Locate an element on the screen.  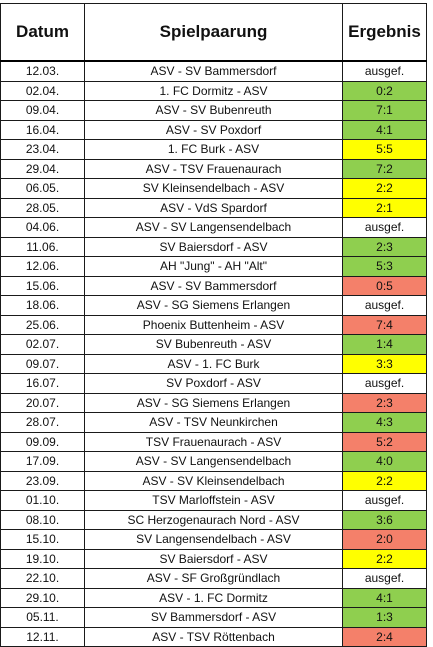
row-match: ASV - TSV Neunkirchen is located at coordinates (213, 422).